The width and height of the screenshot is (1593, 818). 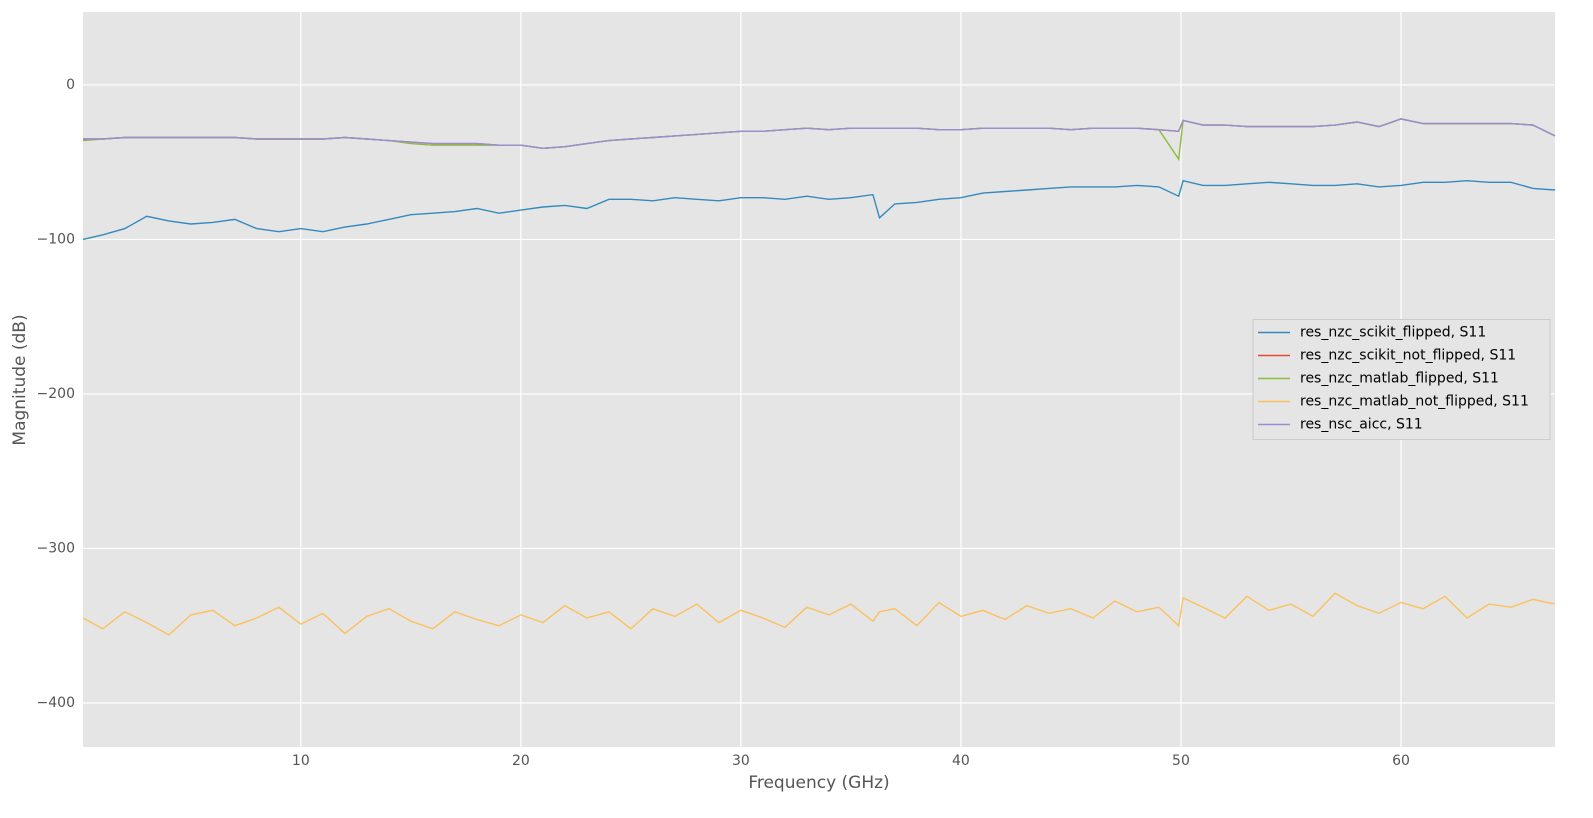 I want to click on y-tick-label: −400, so click(x=56, y=703).